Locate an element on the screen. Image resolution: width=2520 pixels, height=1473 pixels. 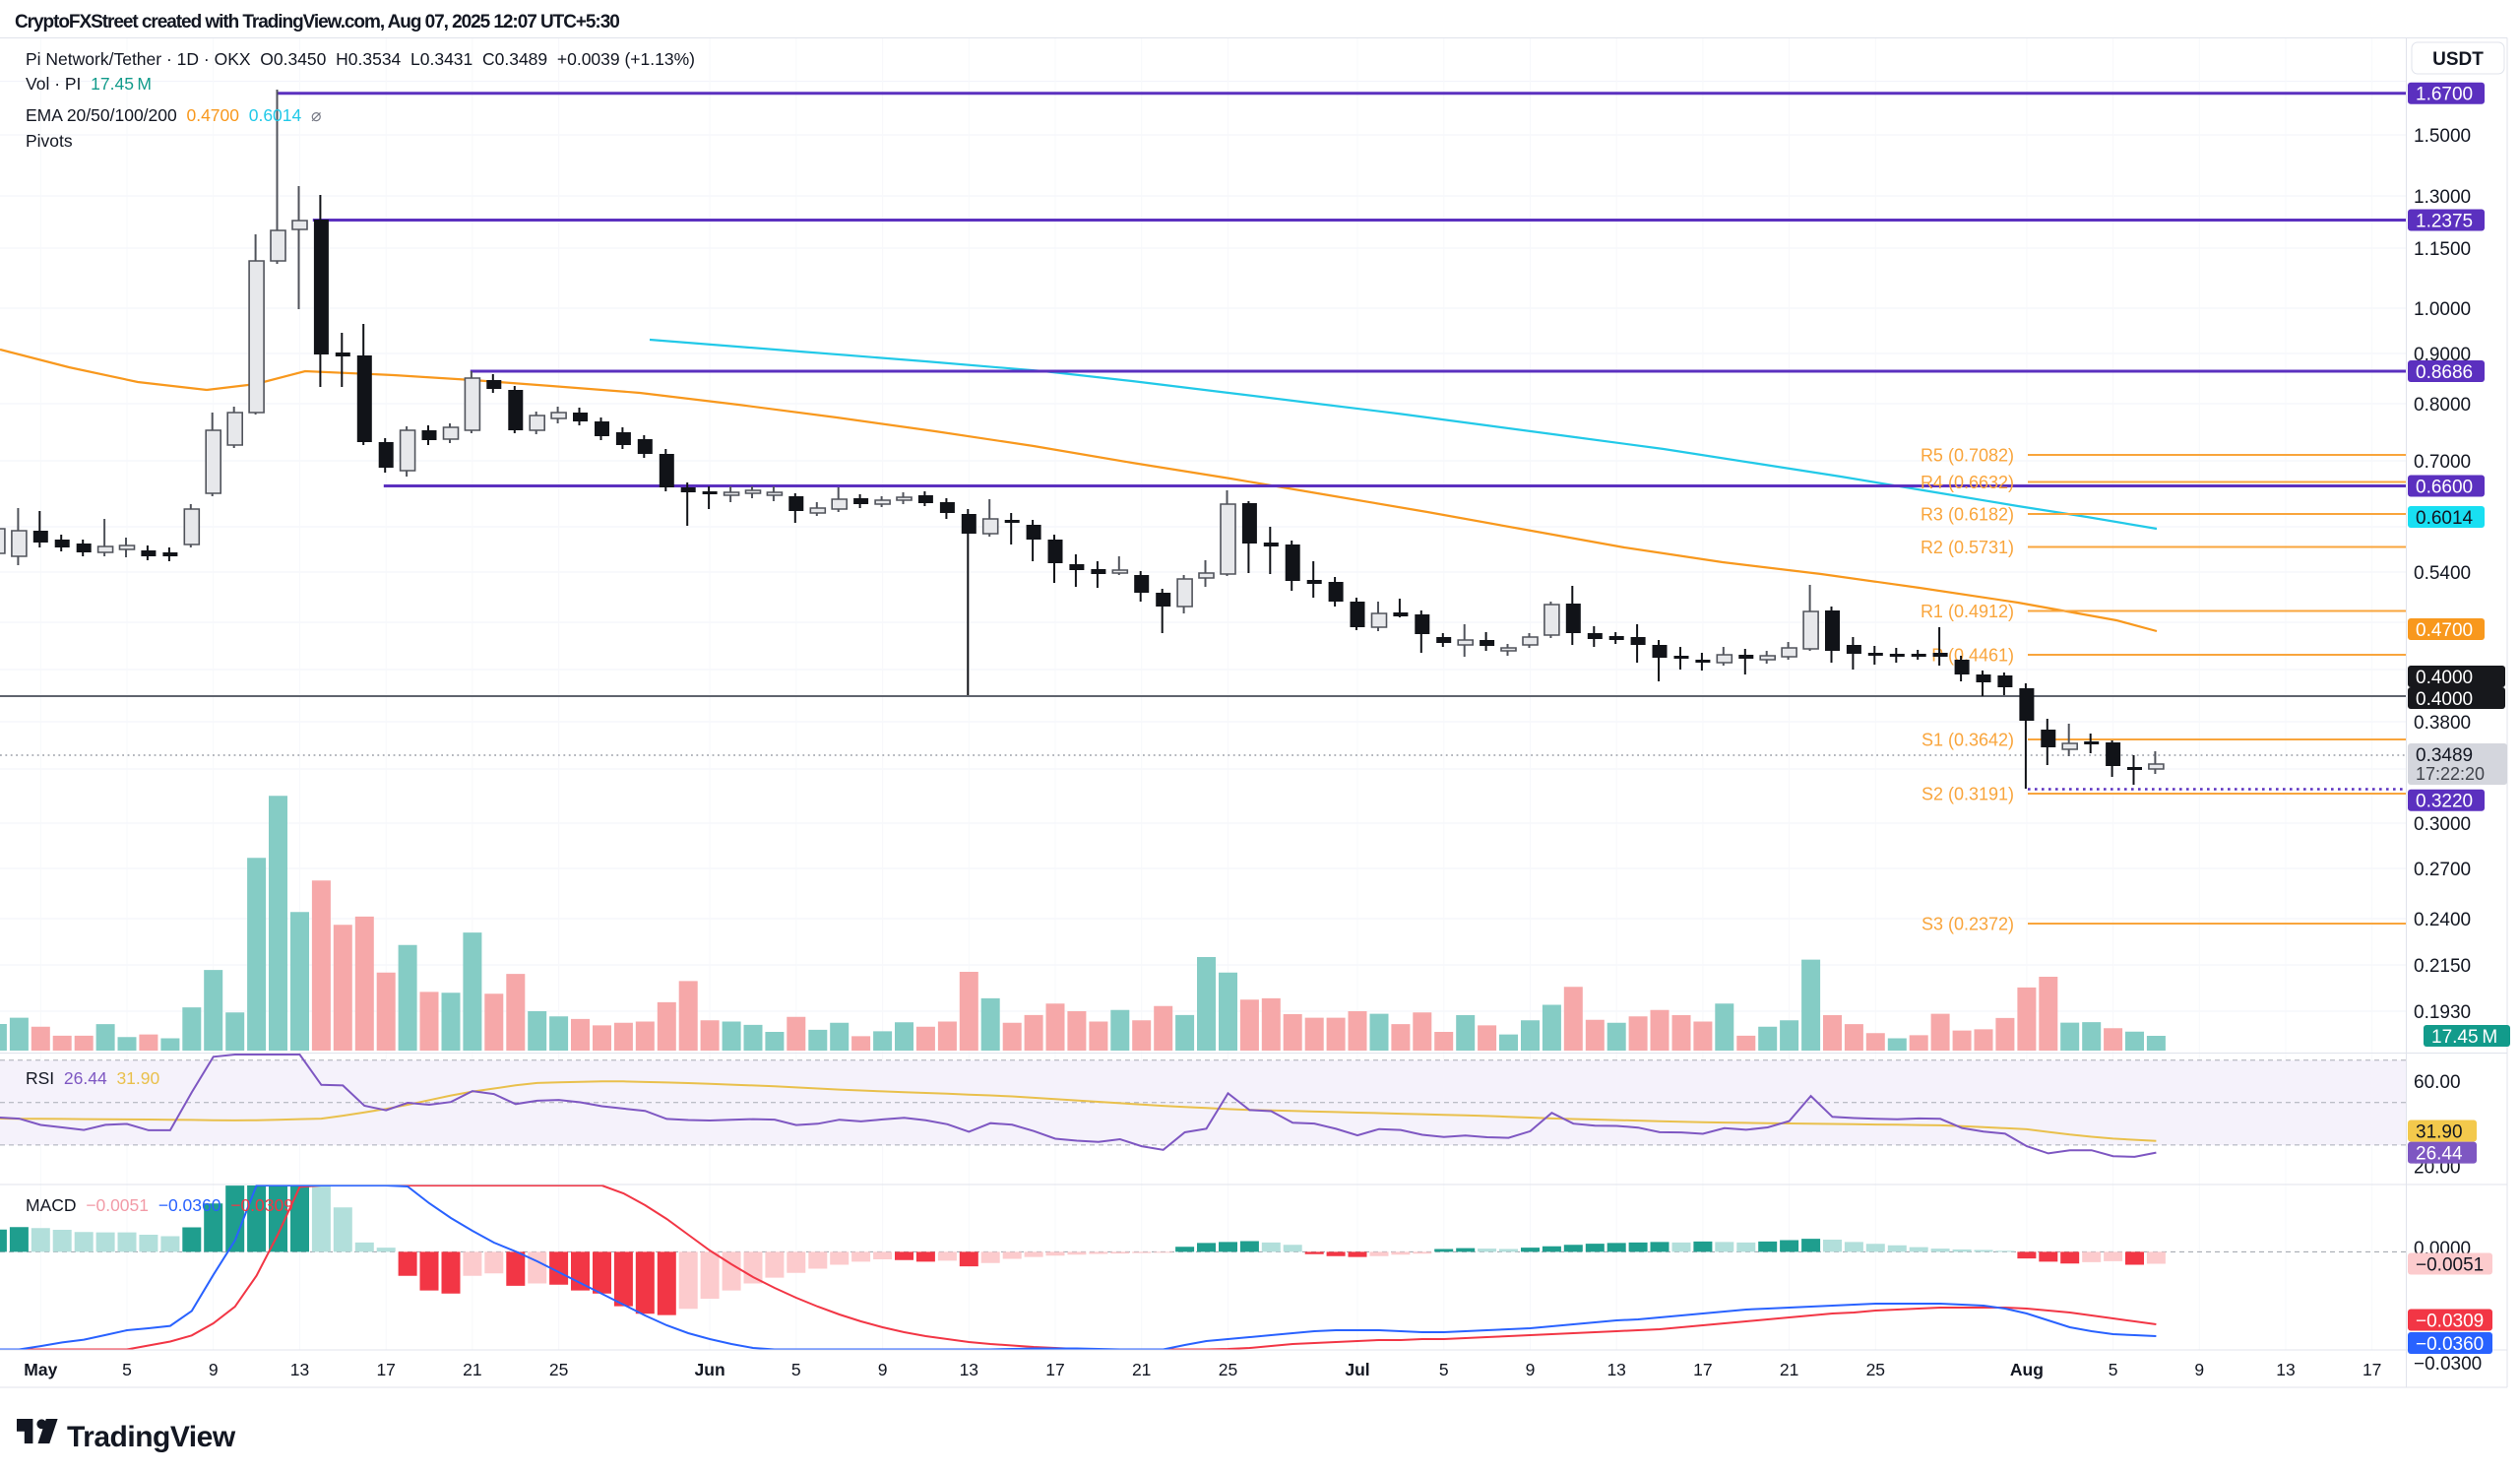
svg-text: 31.90 is located at coordinates (2439, 1131).